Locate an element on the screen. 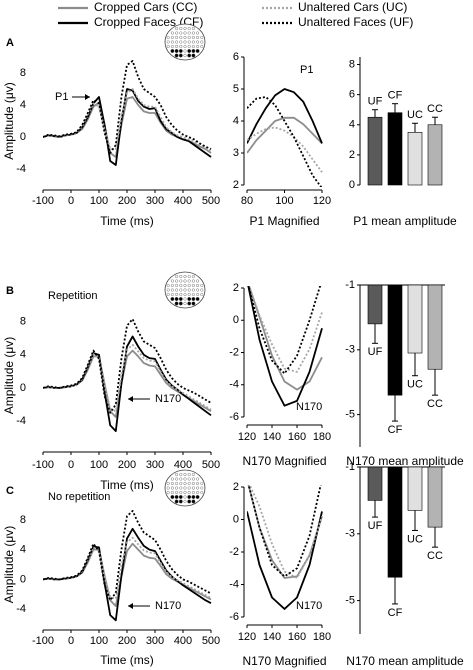  y-tick-label: 8 is located at coordinates (23, 520).